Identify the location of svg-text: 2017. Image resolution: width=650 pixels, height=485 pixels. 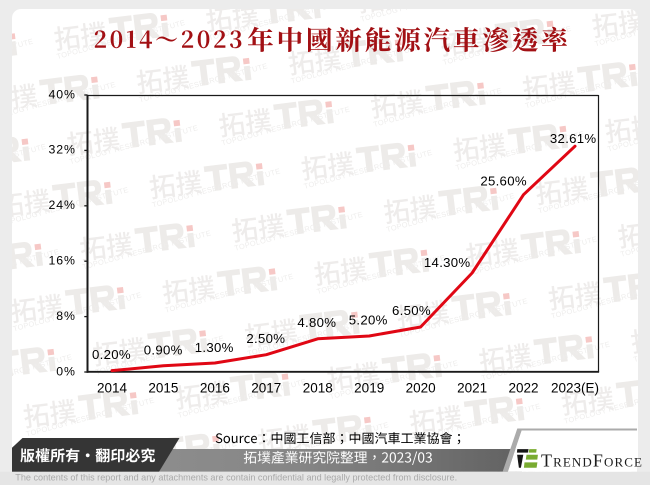
(266, 388).